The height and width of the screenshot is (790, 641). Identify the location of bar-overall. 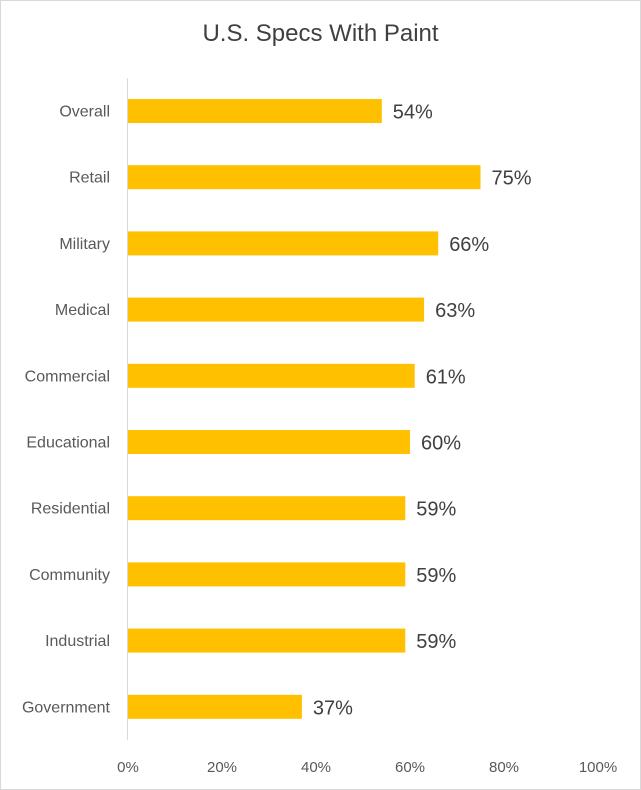
(255, 111).